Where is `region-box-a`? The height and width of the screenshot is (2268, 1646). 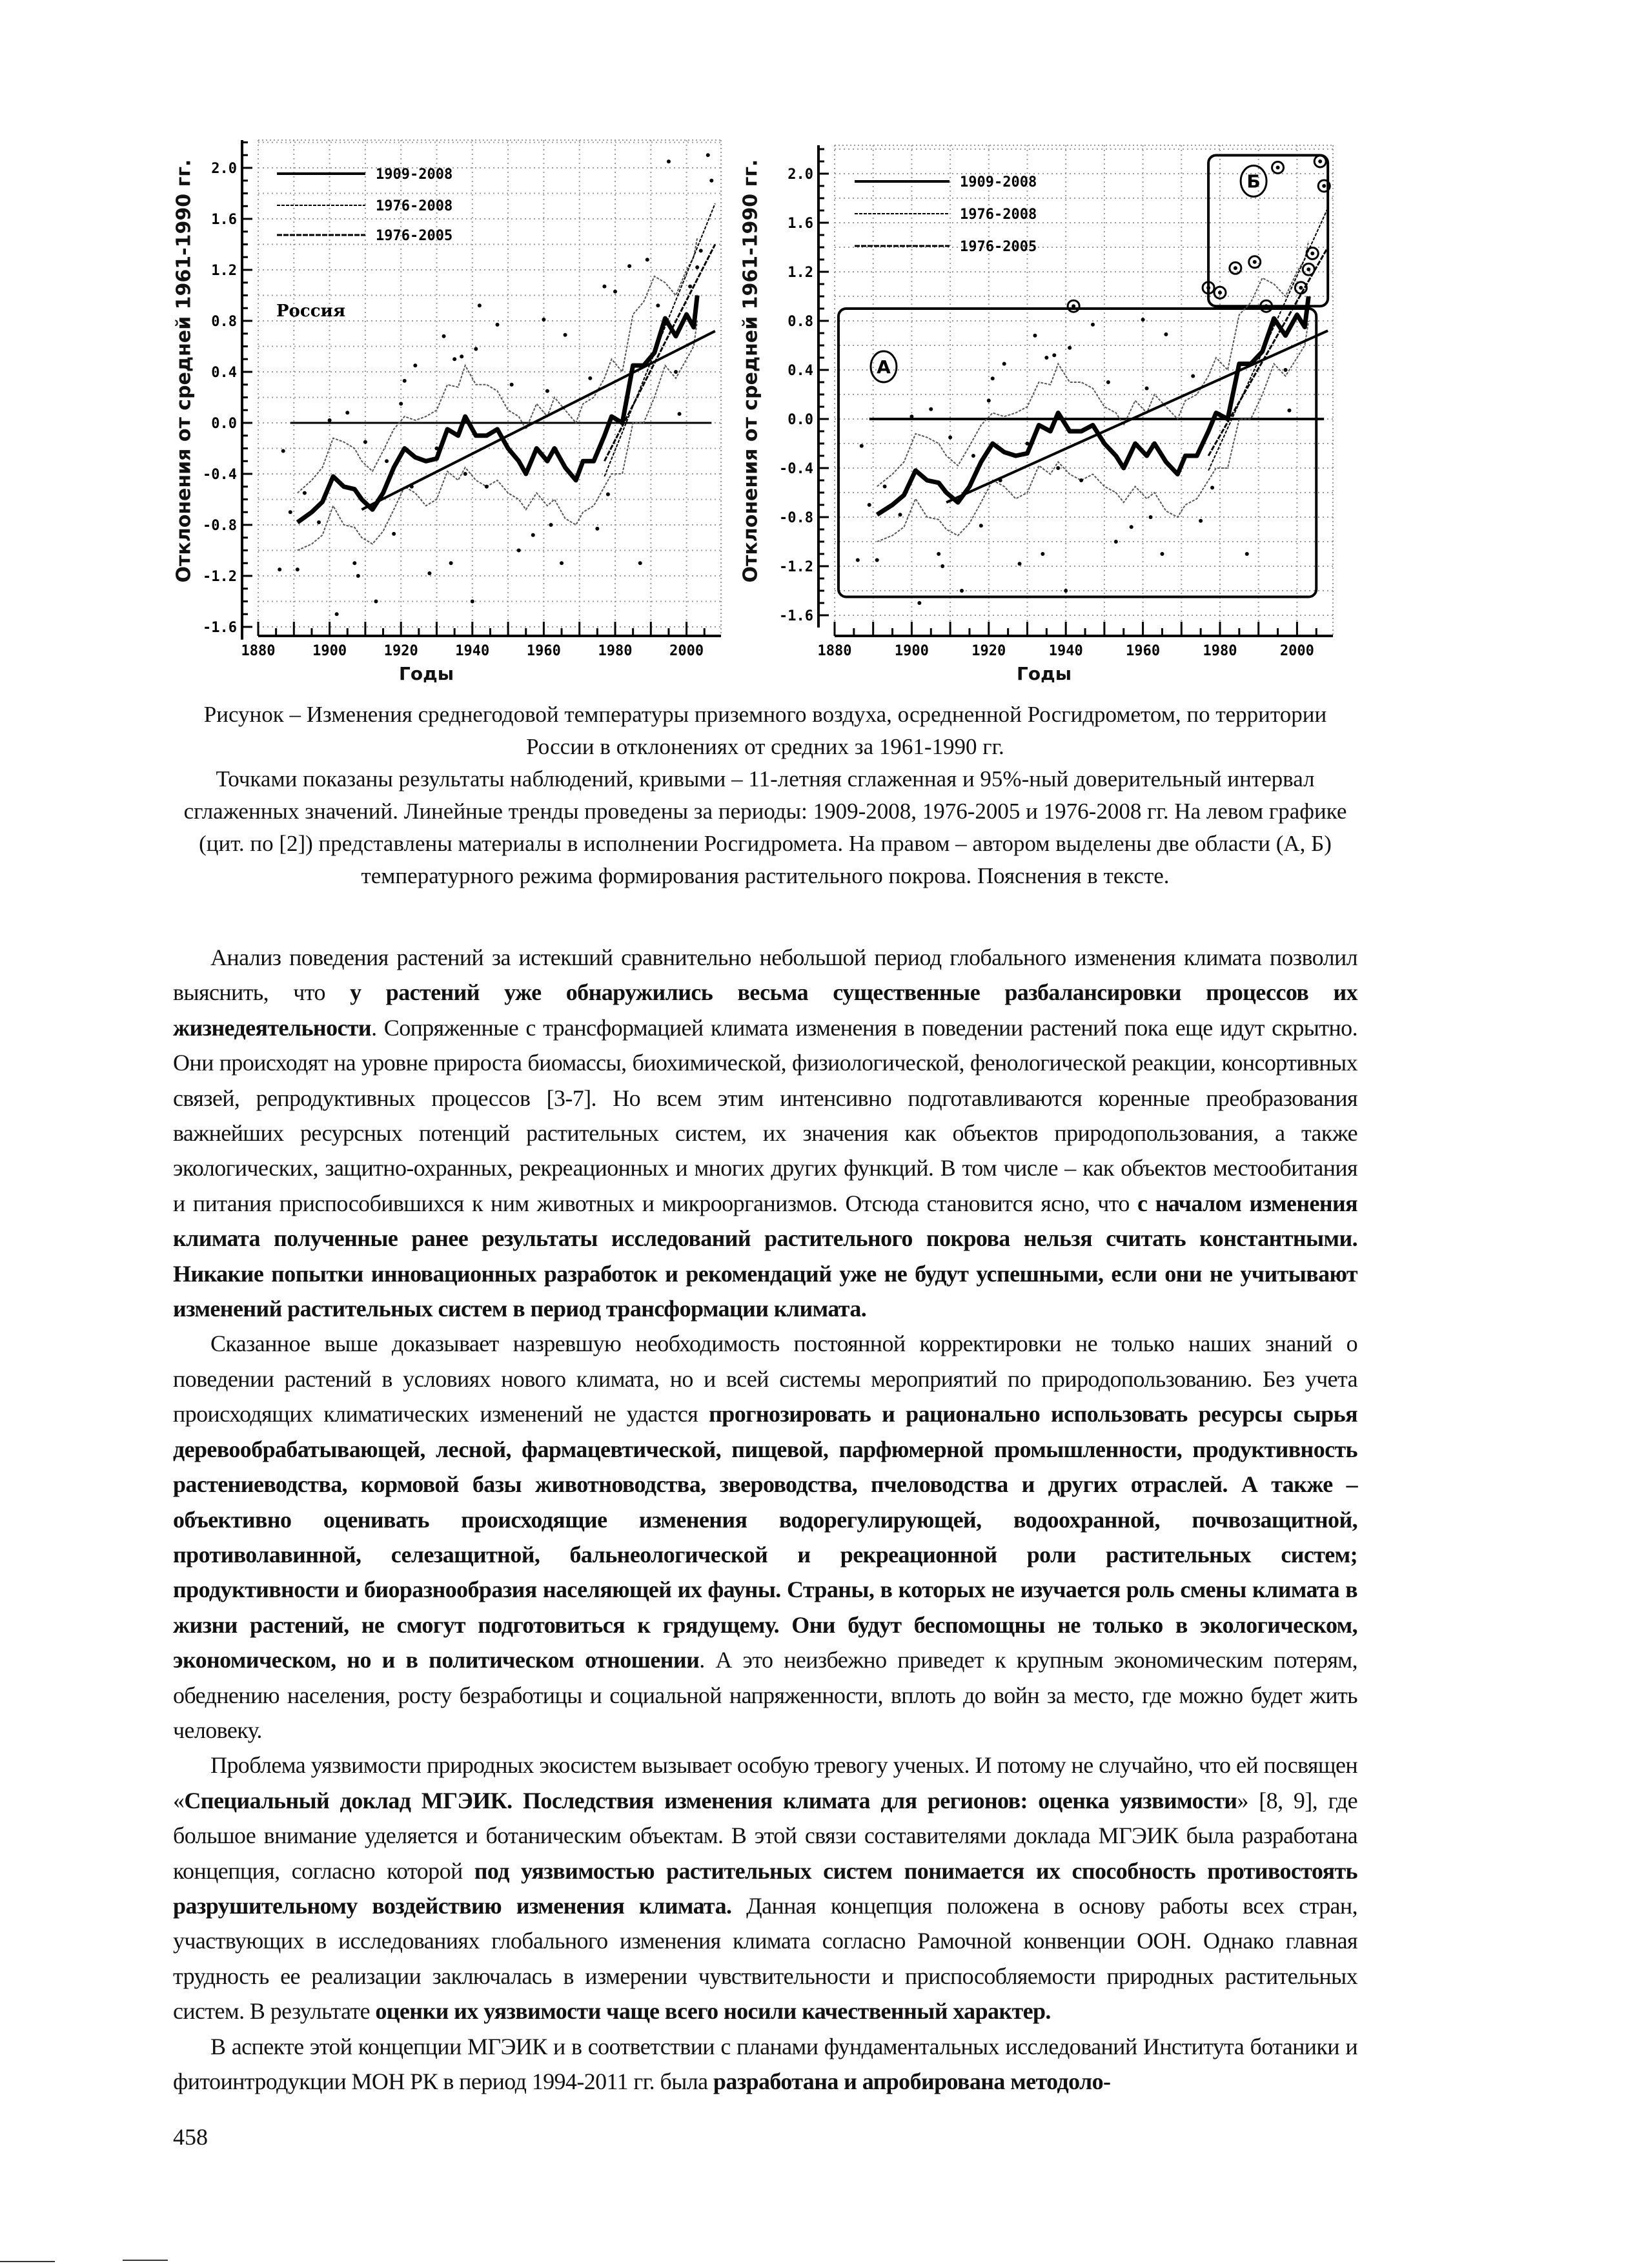 region-box-a is located at coordinates (1077, 452).